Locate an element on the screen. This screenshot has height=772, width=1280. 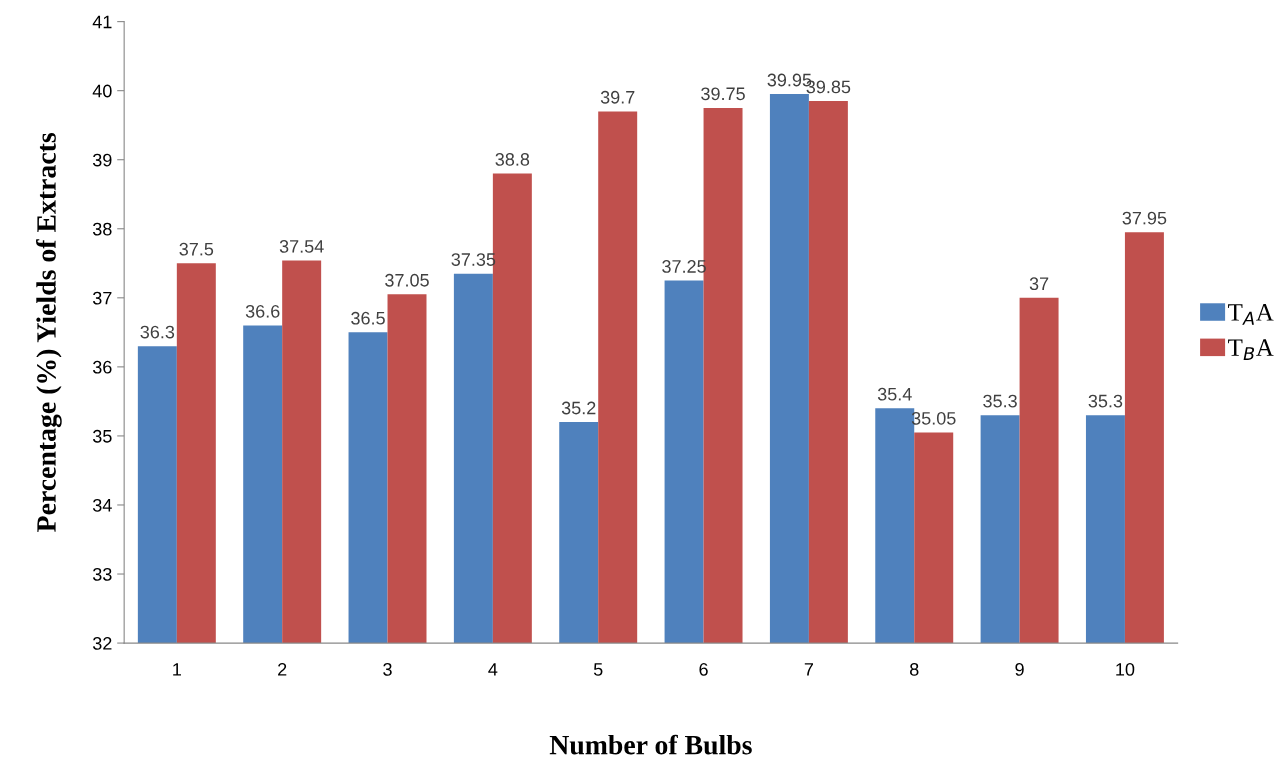
data-label: 37.95 is located at coordinates (1144, 218).